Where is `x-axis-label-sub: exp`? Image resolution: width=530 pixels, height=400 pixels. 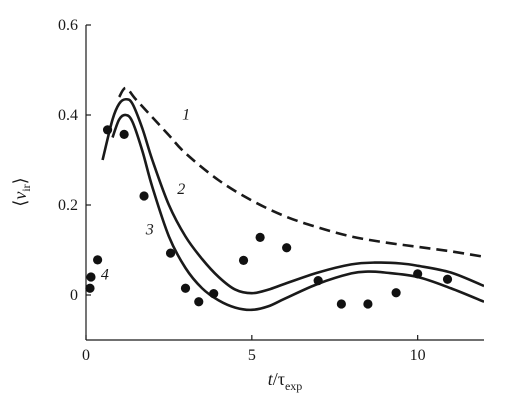
x-axis-label-sub: exp is located at coordinates (293, 386).